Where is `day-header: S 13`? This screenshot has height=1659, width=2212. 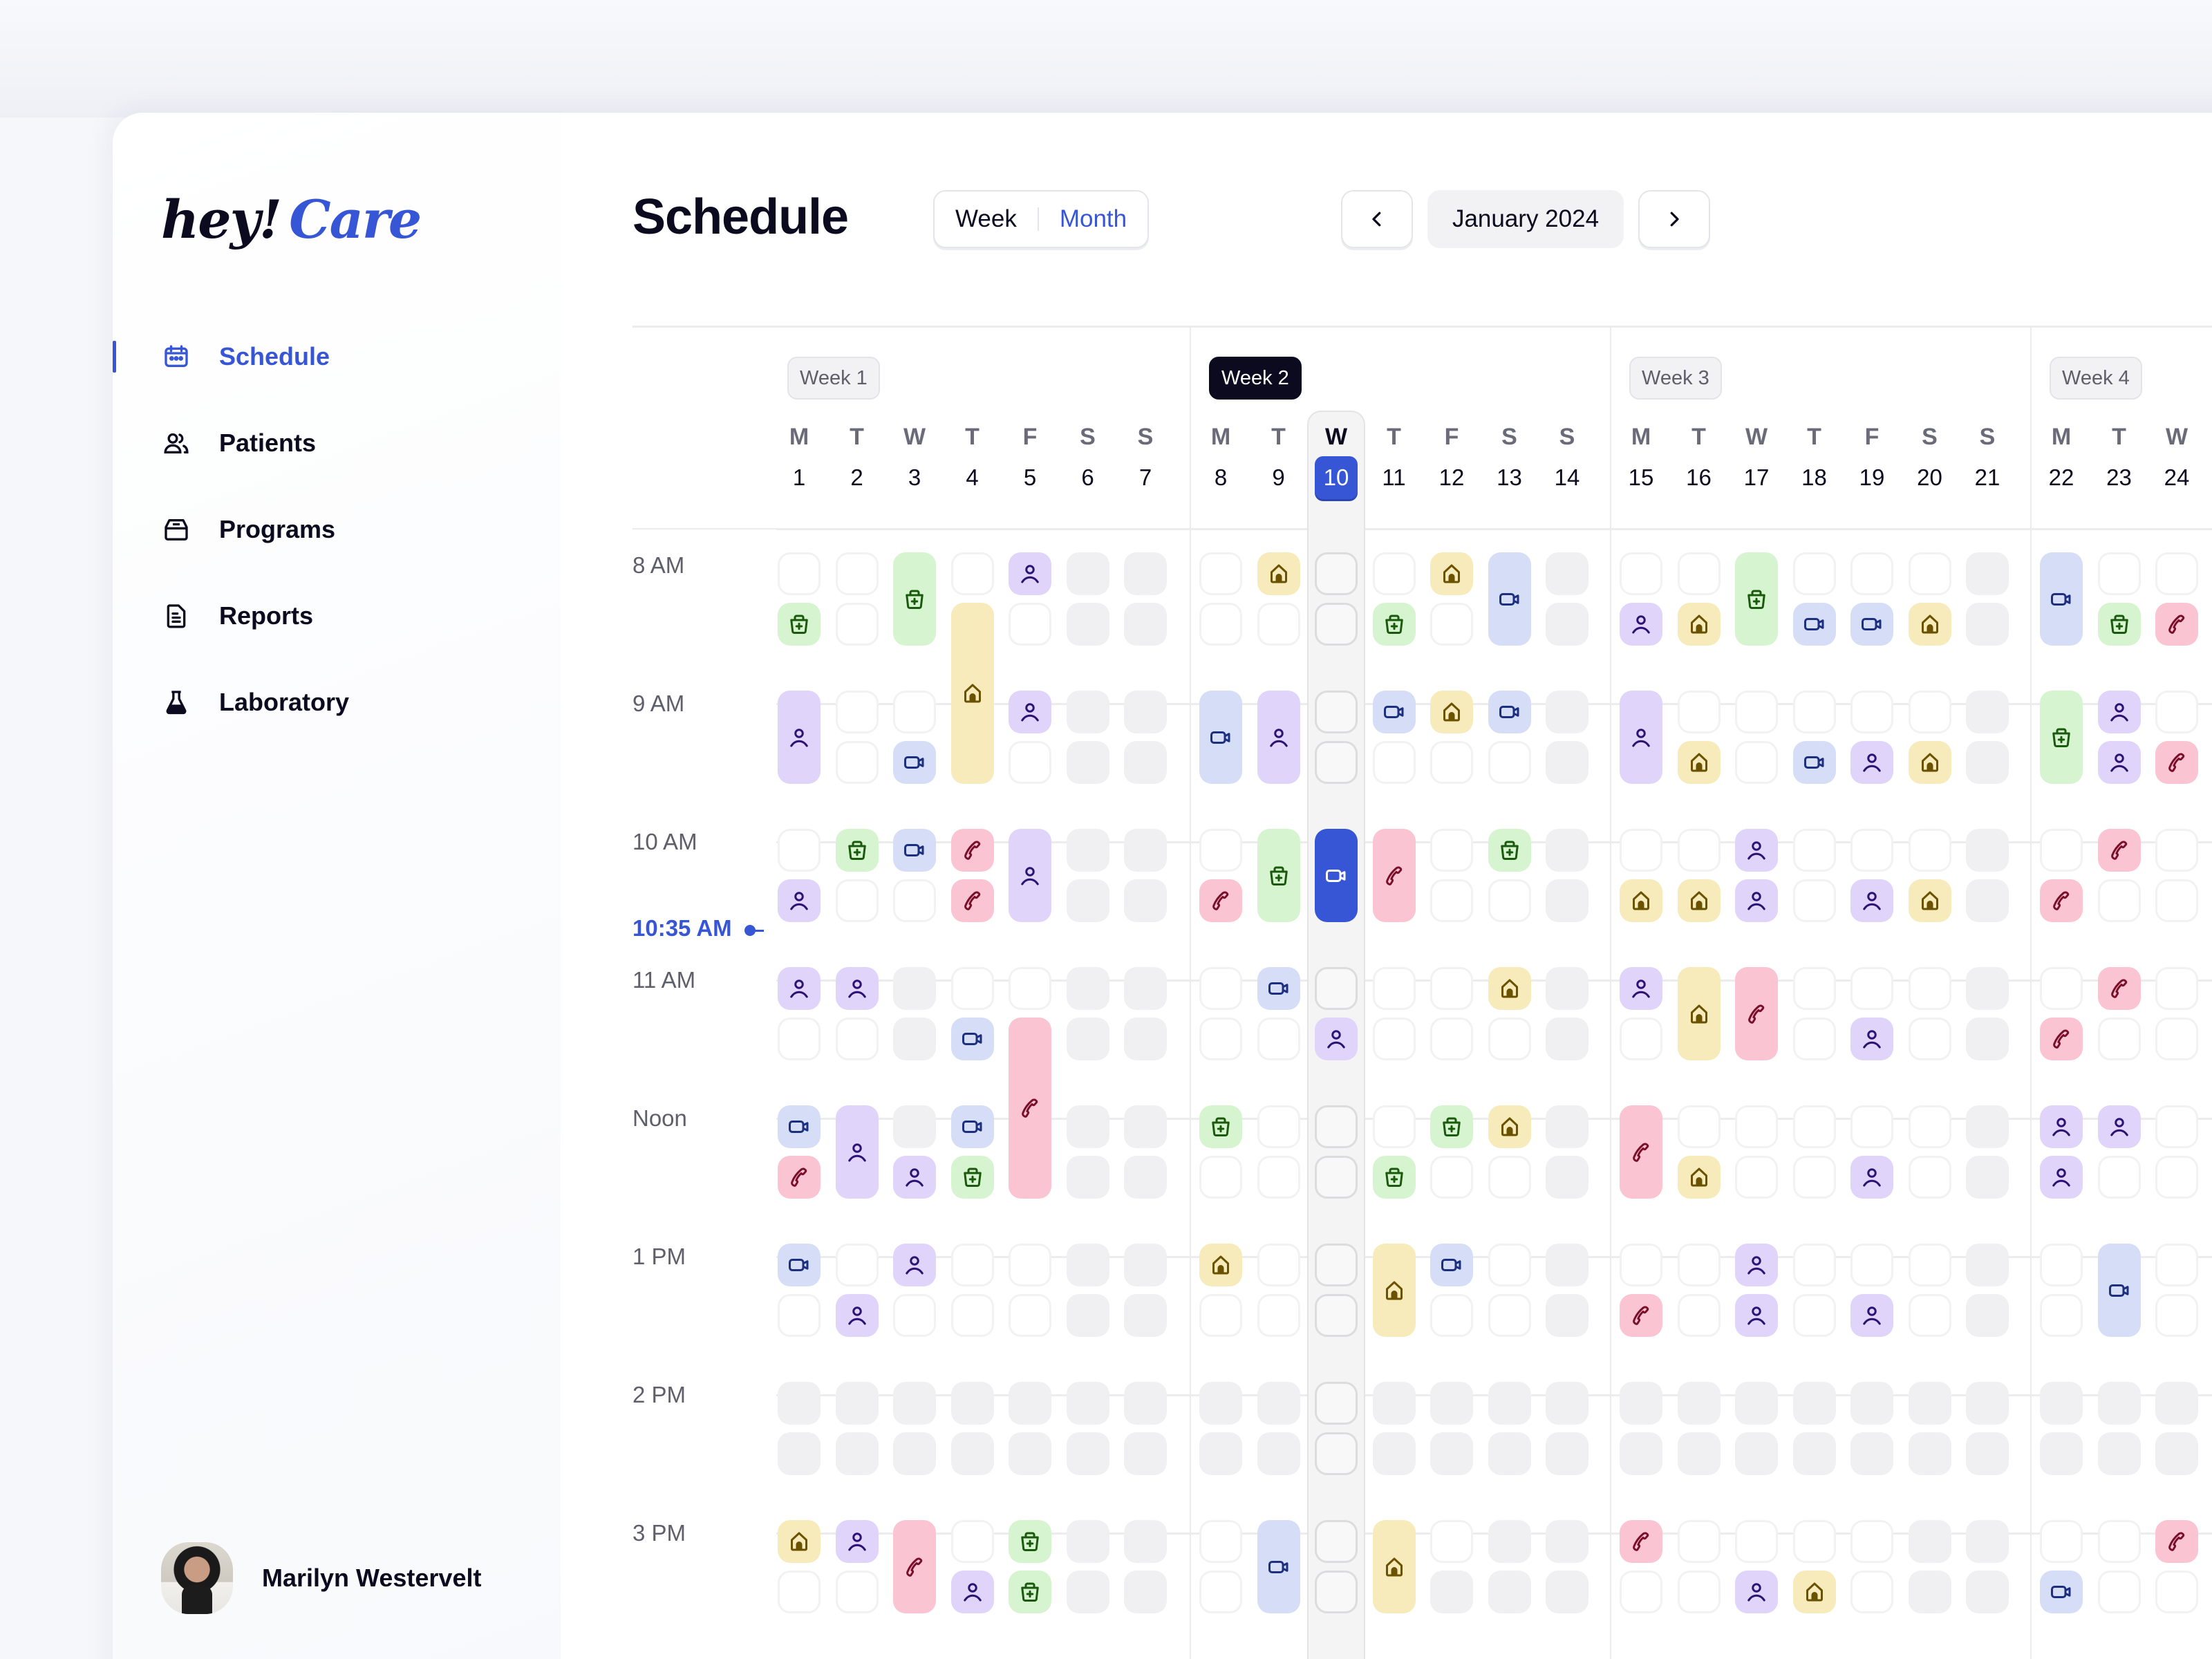
day-header: S 13 is located at coordinates (1510, 459).